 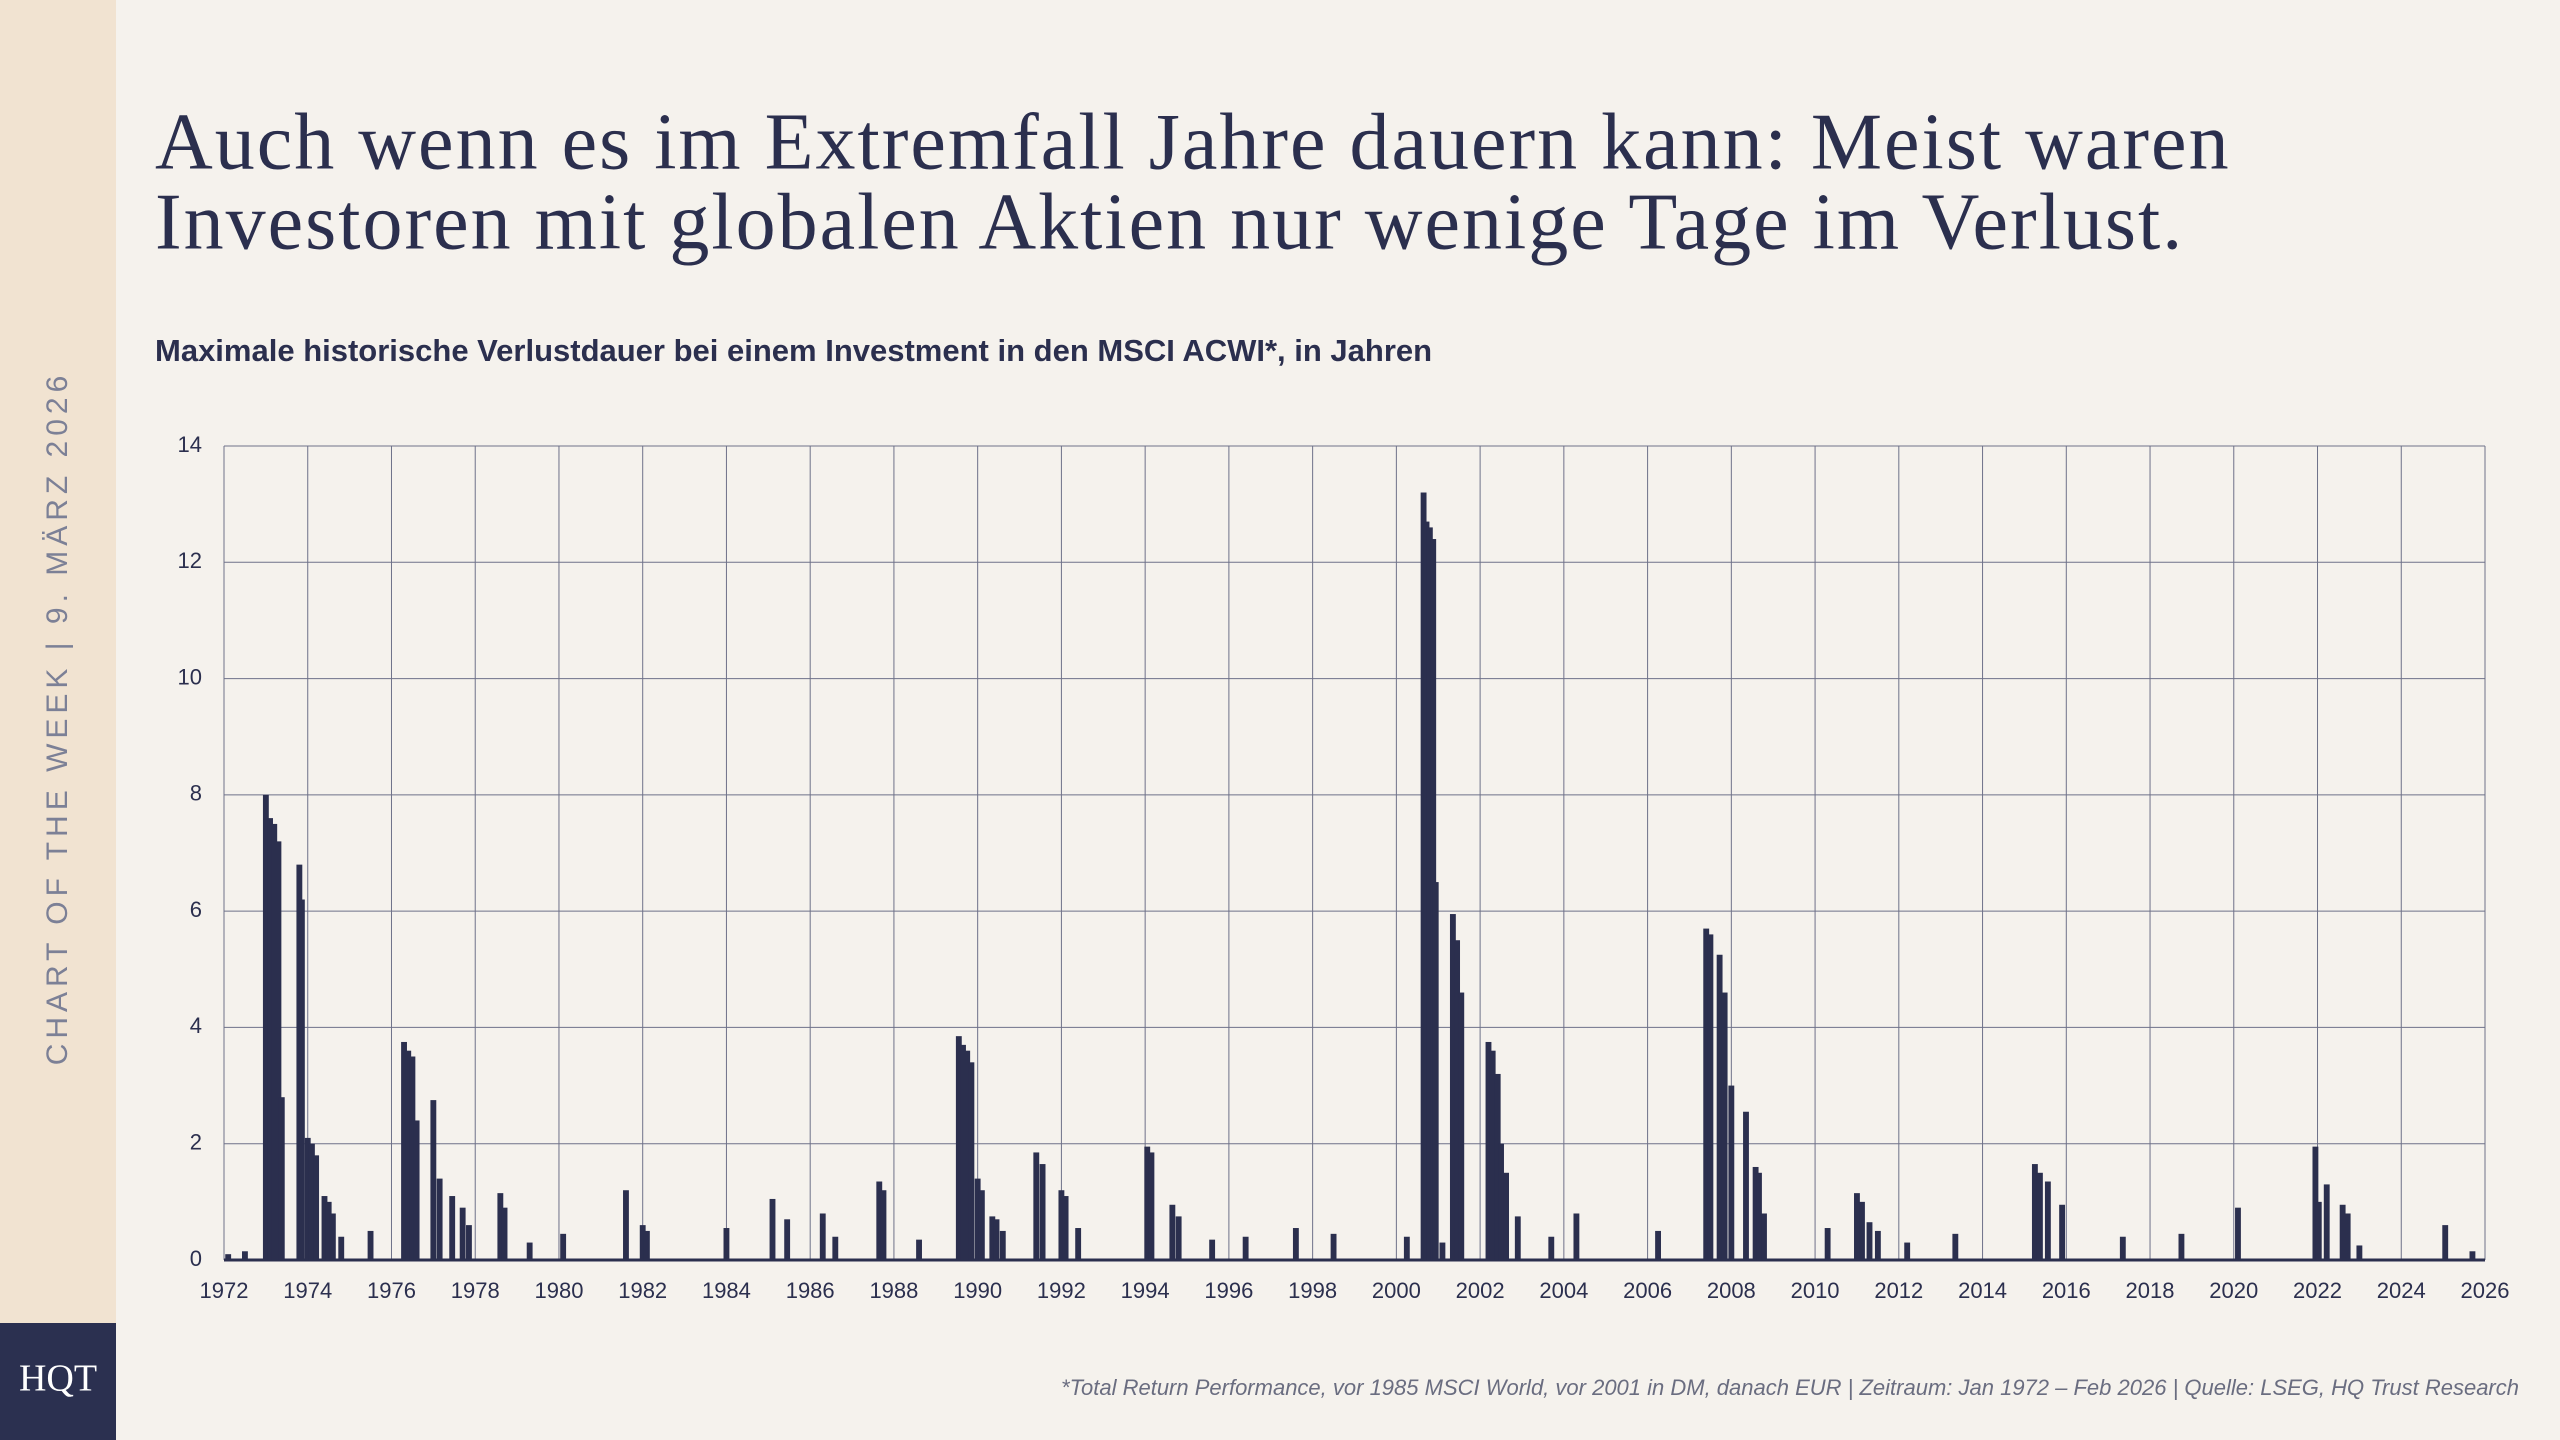 I want to click on x-tick-label: 1972, so click(x=224, y=1290).